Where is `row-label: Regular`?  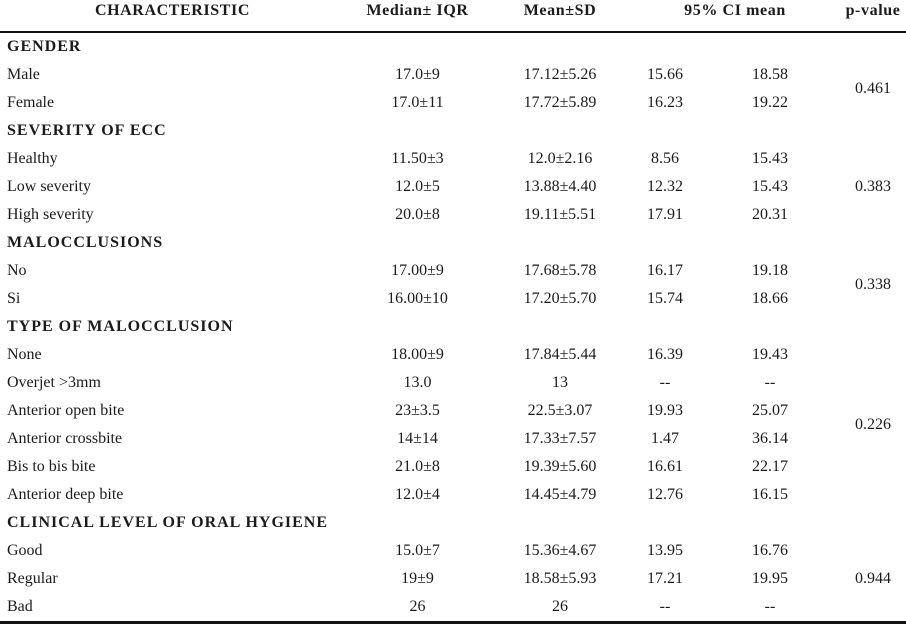 row-label: Regular is located at coordinates (32, 578).